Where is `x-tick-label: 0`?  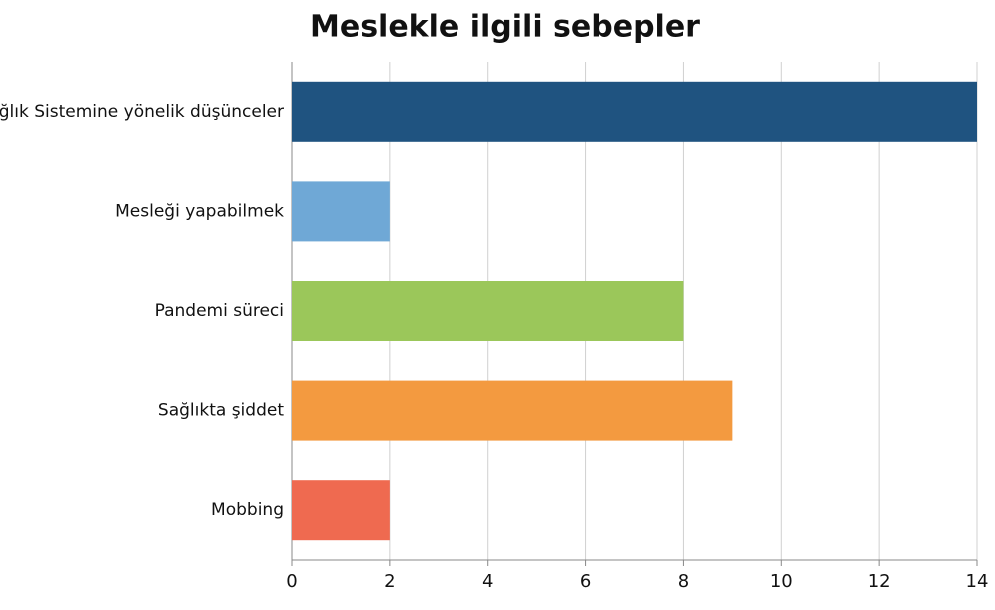
x-tick-label: 0 is located at coordinates (291, 581).